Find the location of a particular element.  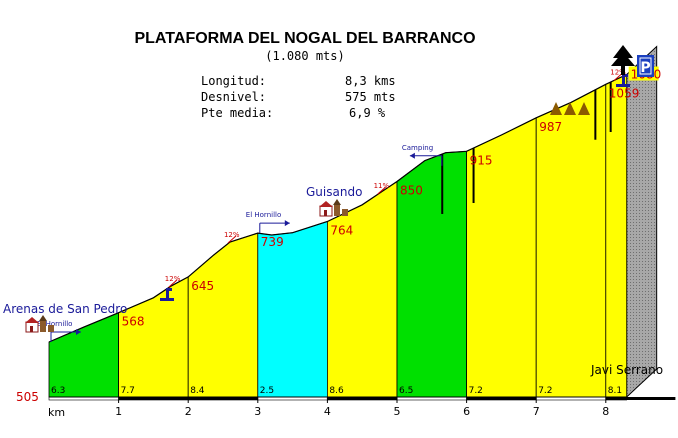

segment-gradient-label: 8.6 is located at coordinates (336, 391).